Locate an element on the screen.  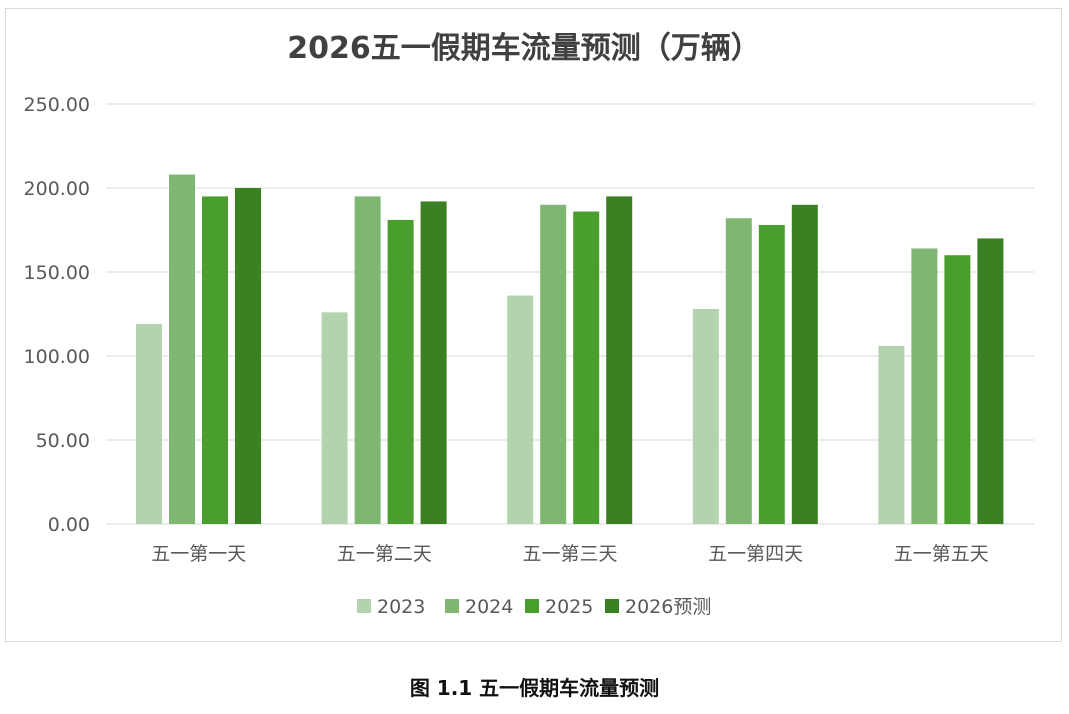
x-tick-label: 五一第一天 is located at coordinates (198, 554).